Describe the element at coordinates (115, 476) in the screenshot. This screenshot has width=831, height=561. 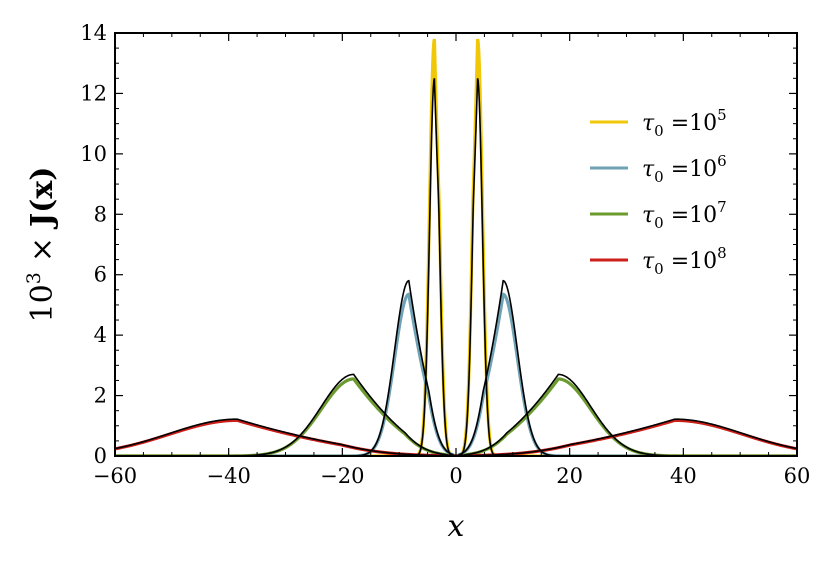
I see `x-tick-label: −60` at that location.